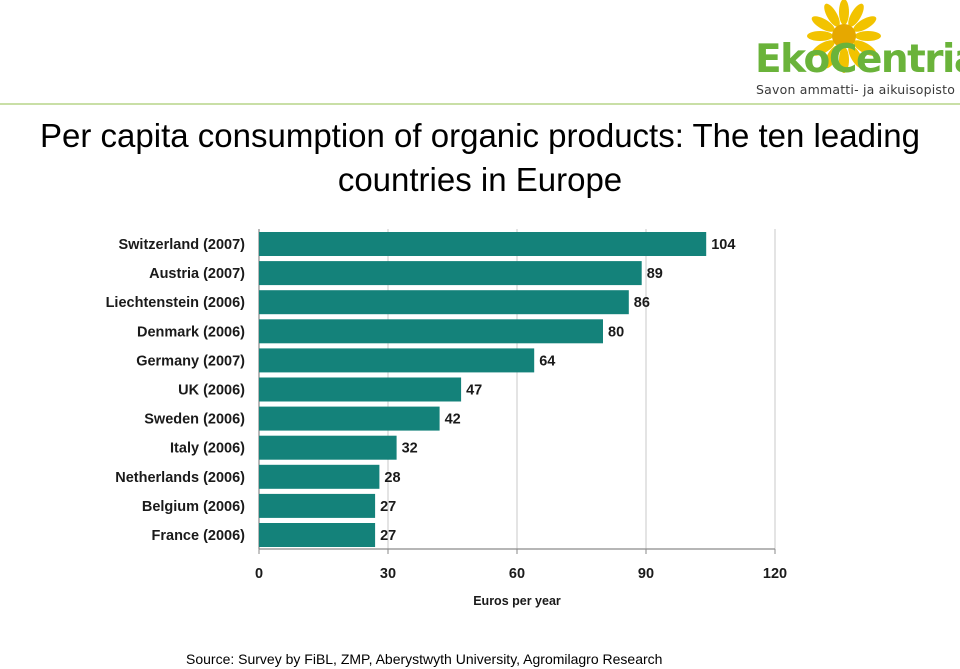 The image size is (960, 669). I want to click on x-axis-title: Euros per year, so click(517, 601).